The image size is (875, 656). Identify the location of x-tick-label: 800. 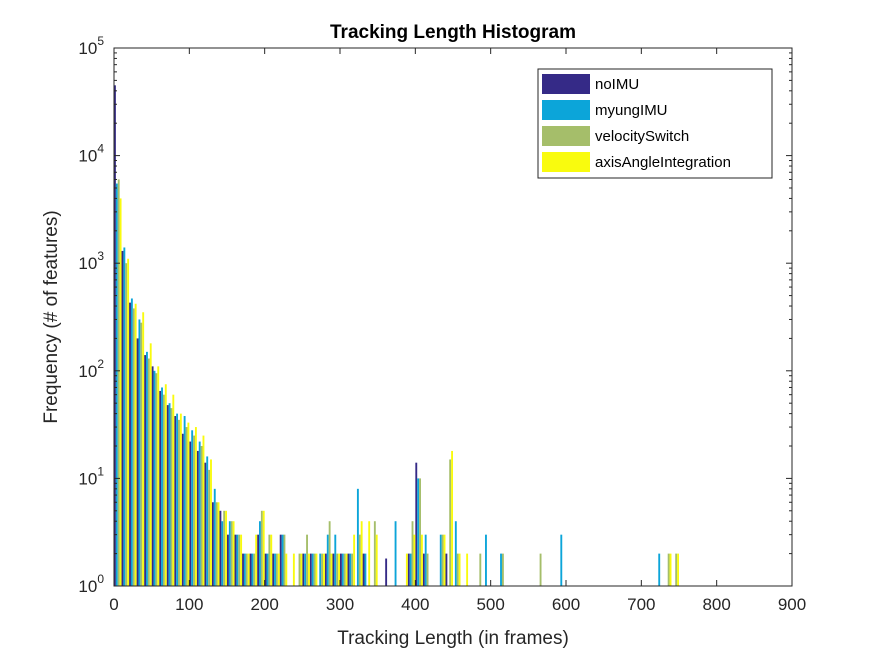
(716, 604).